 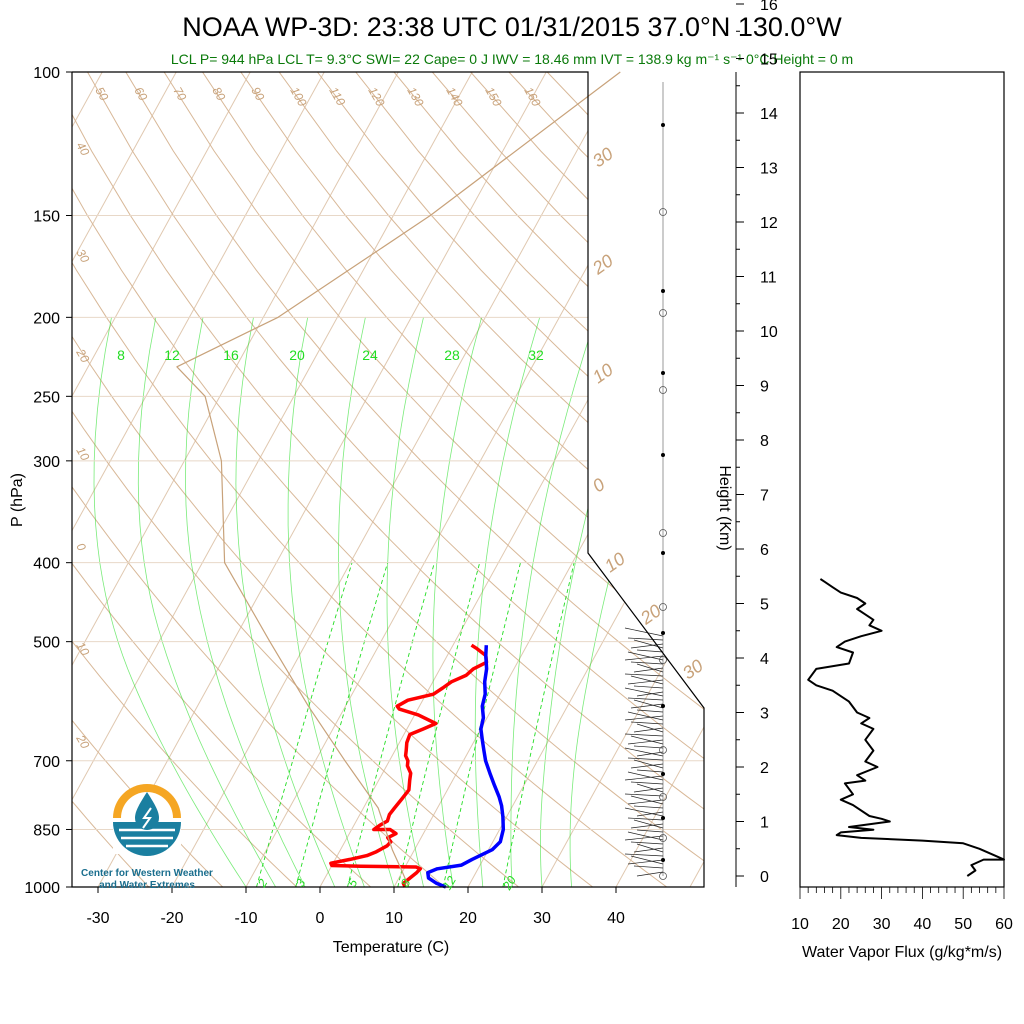 I want to click on temperature-tick-label: 30, so click(x=542, y=918).